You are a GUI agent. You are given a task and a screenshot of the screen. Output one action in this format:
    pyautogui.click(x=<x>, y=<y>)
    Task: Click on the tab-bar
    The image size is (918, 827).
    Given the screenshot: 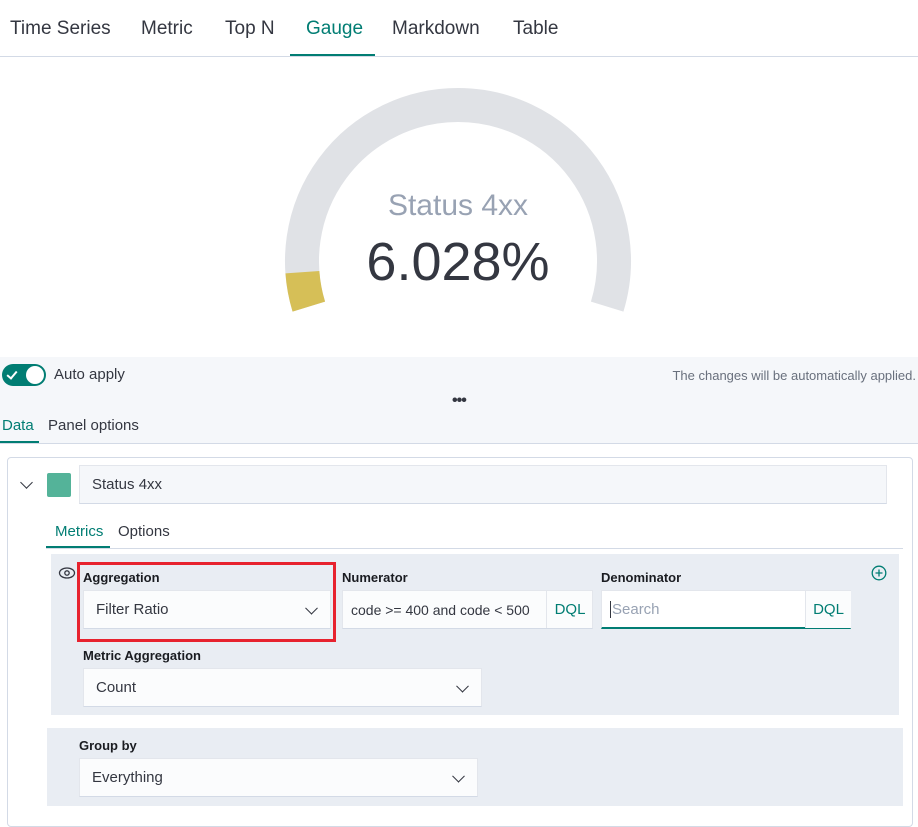 What is the action you would take?
    pyautogui.click(x=459, y=28)
    